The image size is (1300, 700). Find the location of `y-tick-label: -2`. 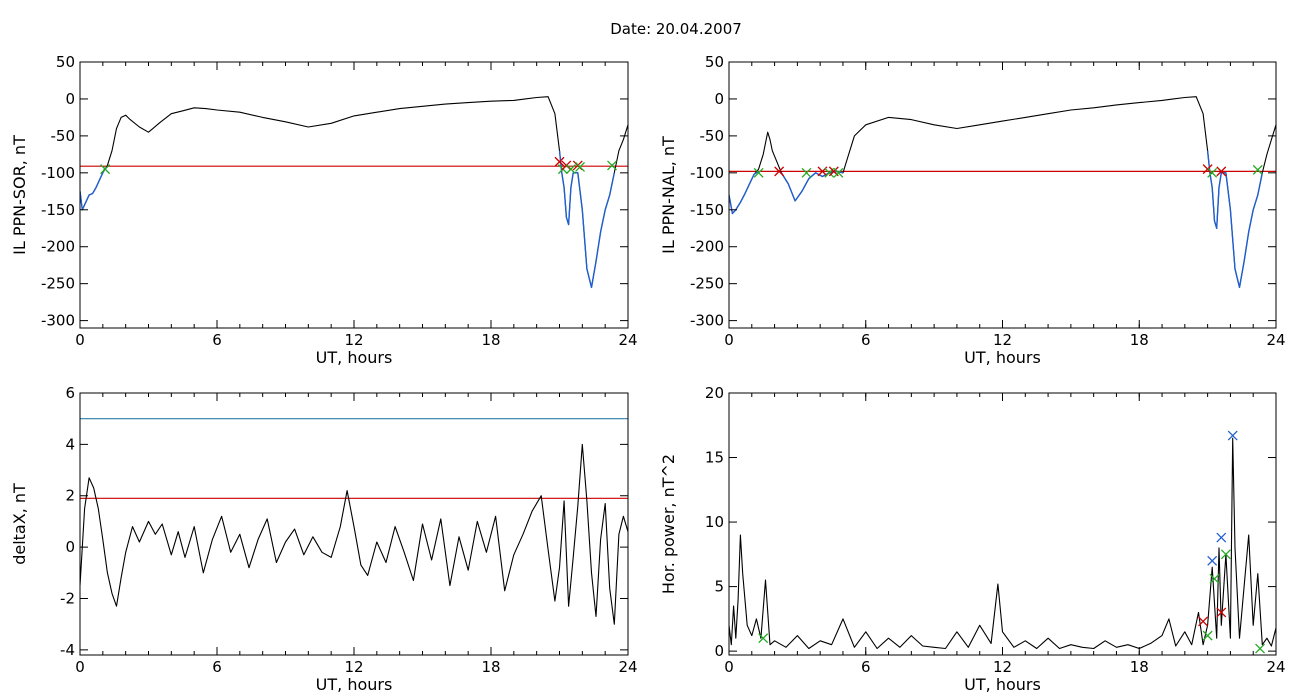

y-tick-label: -2 is located at coordinates (67, 598).